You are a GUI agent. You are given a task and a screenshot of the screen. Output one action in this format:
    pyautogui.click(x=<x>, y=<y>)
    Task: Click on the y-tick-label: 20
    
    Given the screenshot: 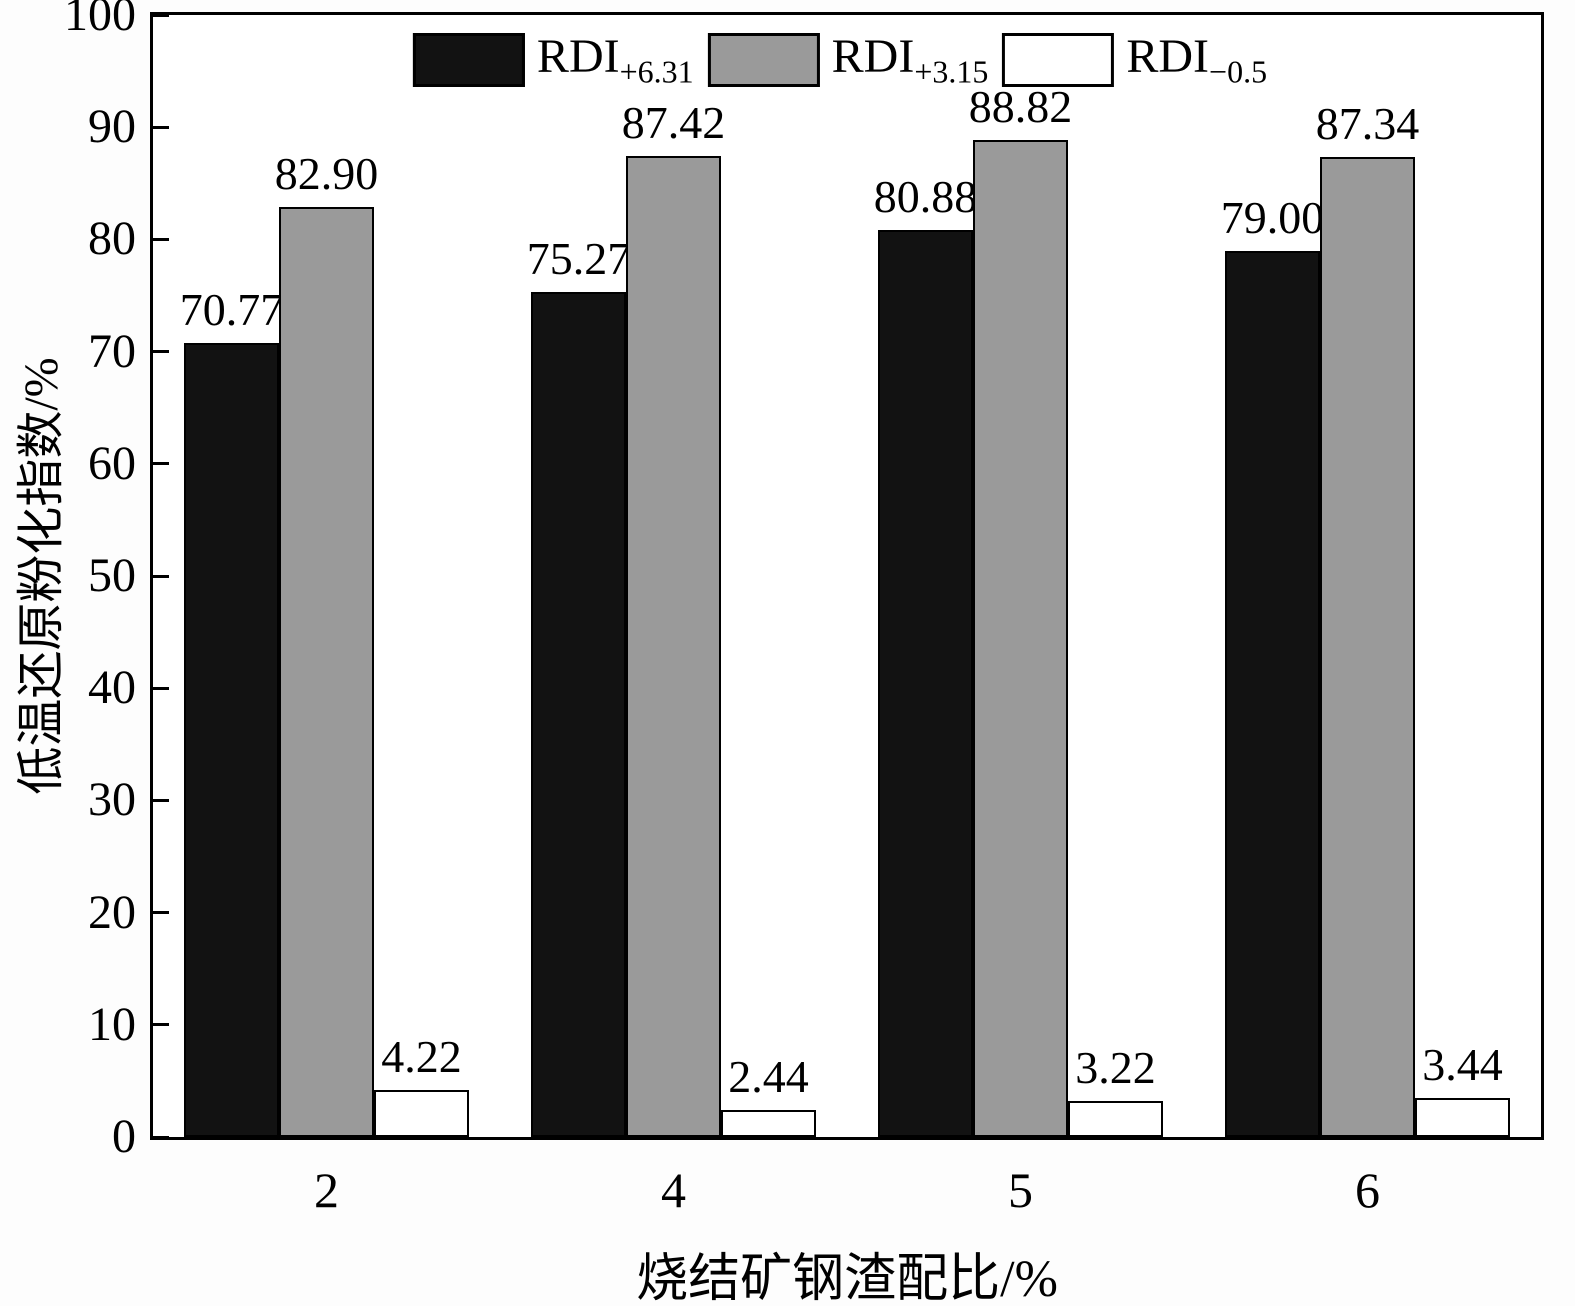 What is the action you would take?
    pyautogui.click(x=112, y=912)
    